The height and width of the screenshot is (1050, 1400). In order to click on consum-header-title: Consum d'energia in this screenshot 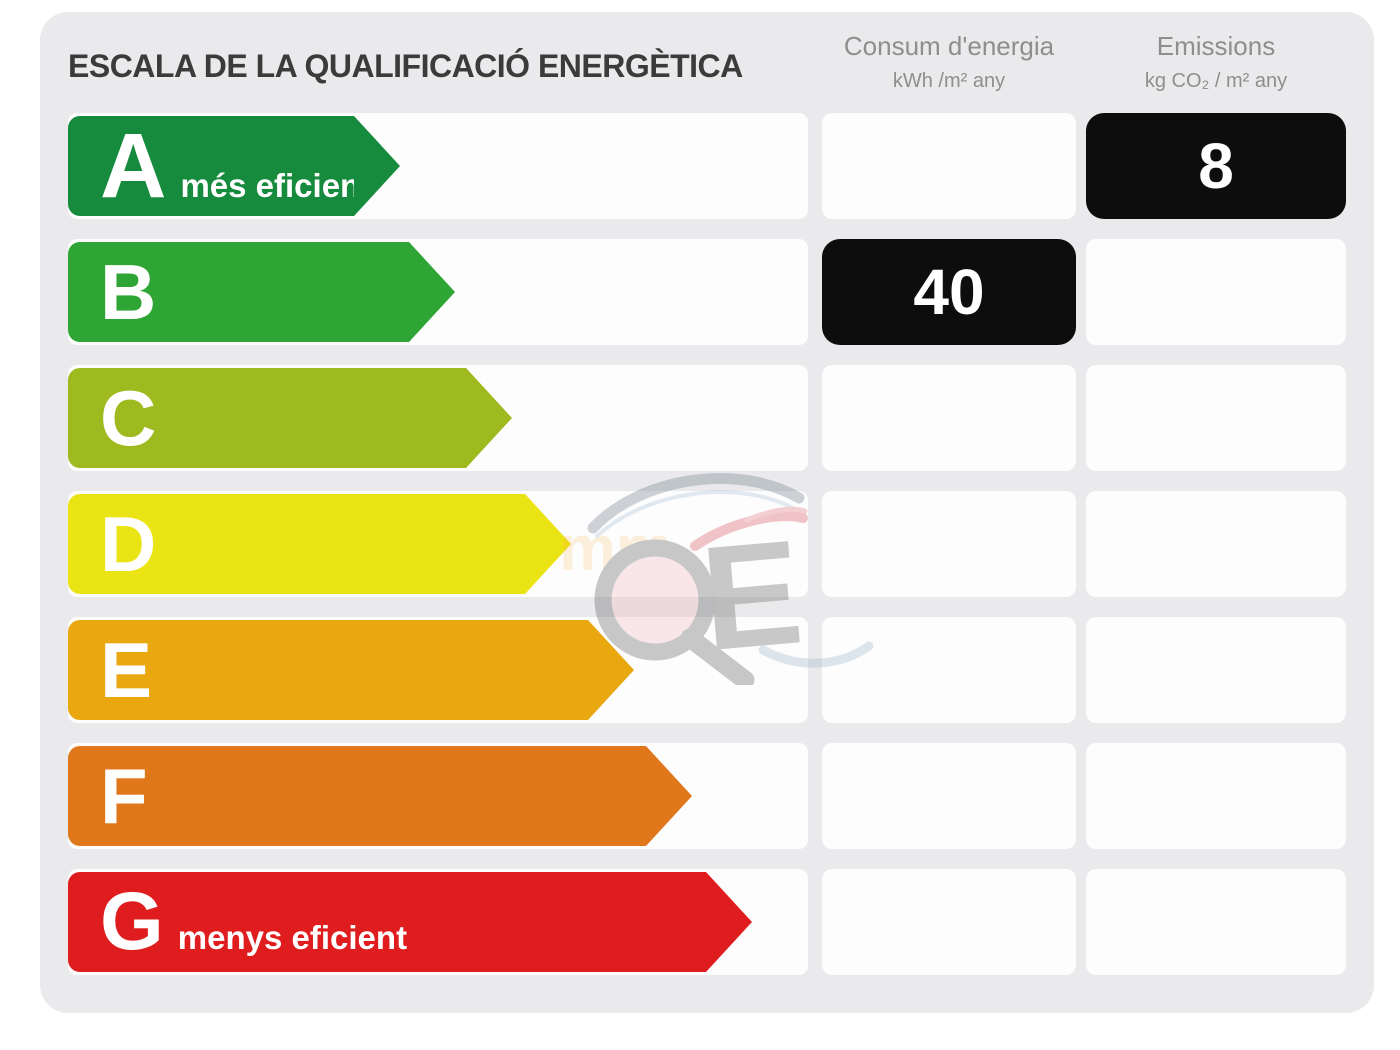, I will do `click(949, 46)`.